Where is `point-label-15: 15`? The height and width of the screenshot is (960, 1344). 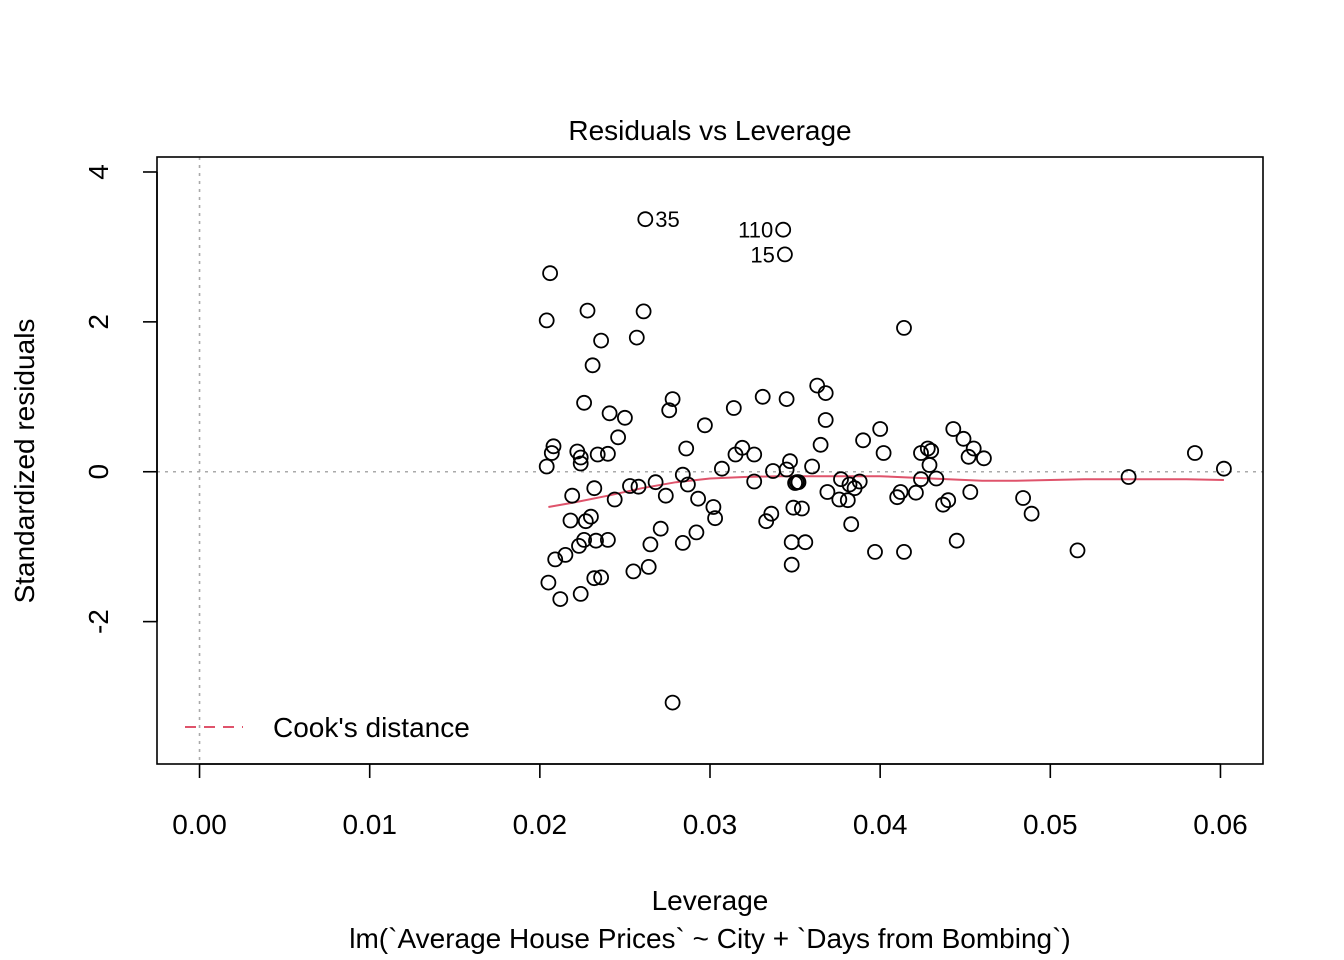 point-label-15: 15 is located at coordinates (762, 254).